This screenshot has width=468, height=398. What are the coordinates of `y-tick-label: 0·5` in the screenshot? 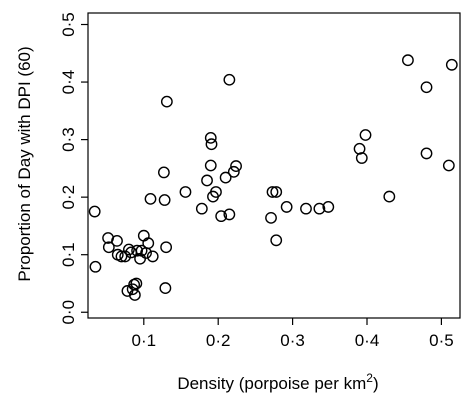 It's located at (68, 24).